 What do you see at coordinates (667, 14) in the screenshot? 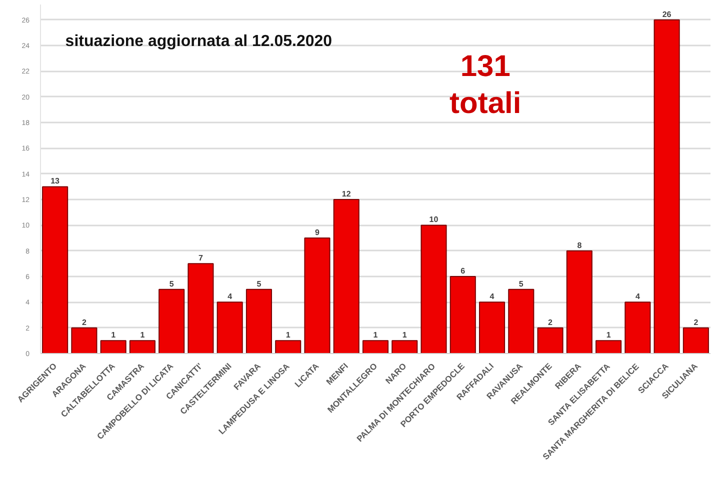
I see `data-label: 26` at bounding box center [667, 14].